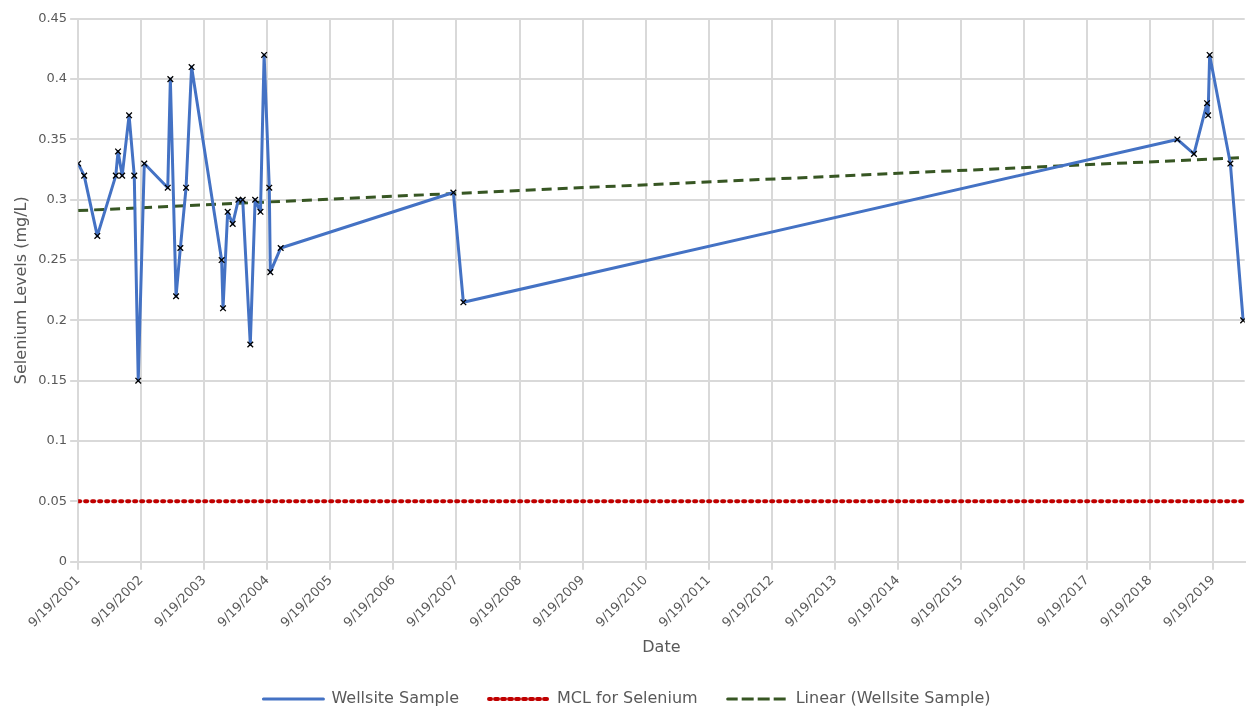  What do you see at coordinates (893, 698) in the screenshot?
I see `legend-label: Linear (Wellsite Sample)` at bounding box center [893, 698].